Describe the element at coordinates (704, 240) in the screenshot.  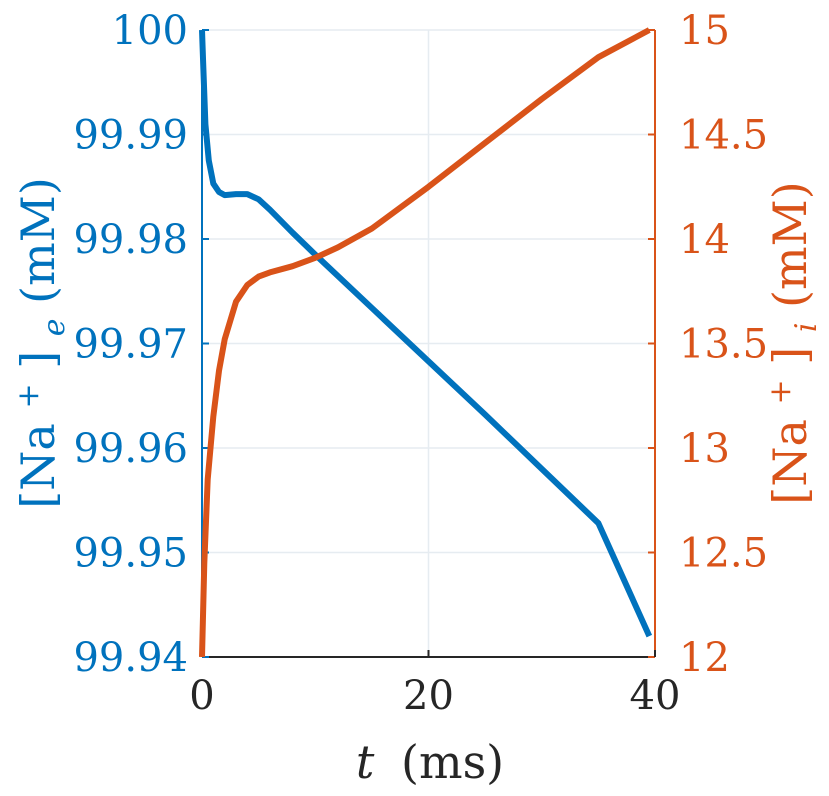
I see `y-right-tick-label: 14` at that location.